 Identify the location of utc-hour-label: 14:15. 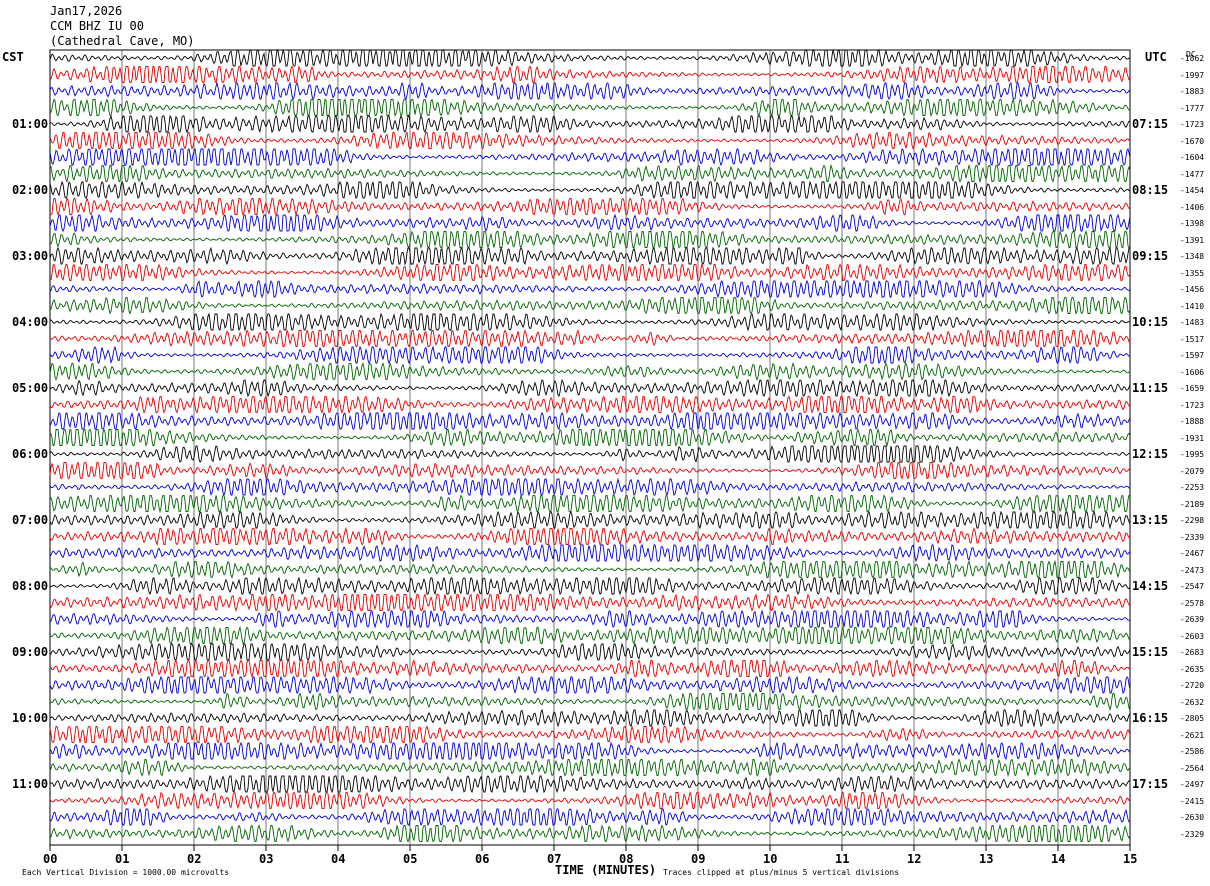
(1150, 586).